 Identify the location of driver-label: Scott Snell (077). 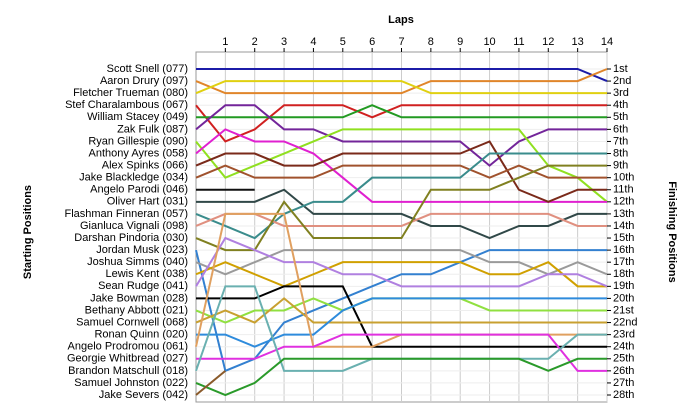
(147, 69).